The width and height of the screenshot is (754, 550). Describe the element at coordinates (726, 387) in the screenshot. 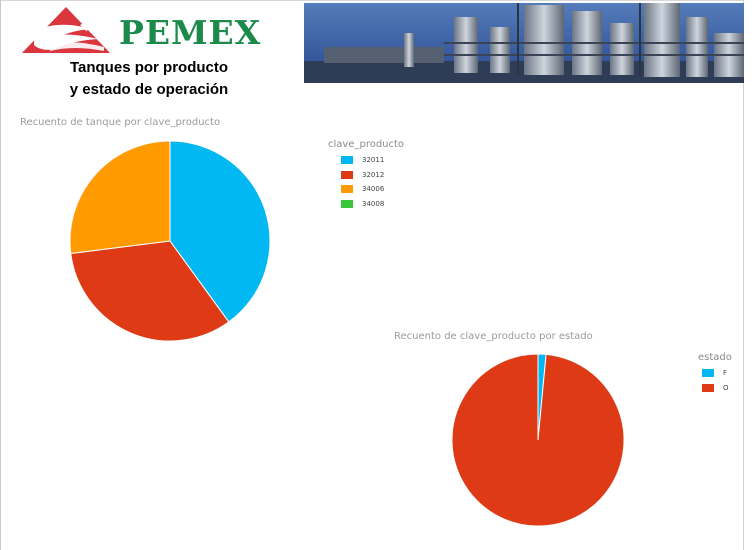

I see `chart2-legend-label: O` at that location.